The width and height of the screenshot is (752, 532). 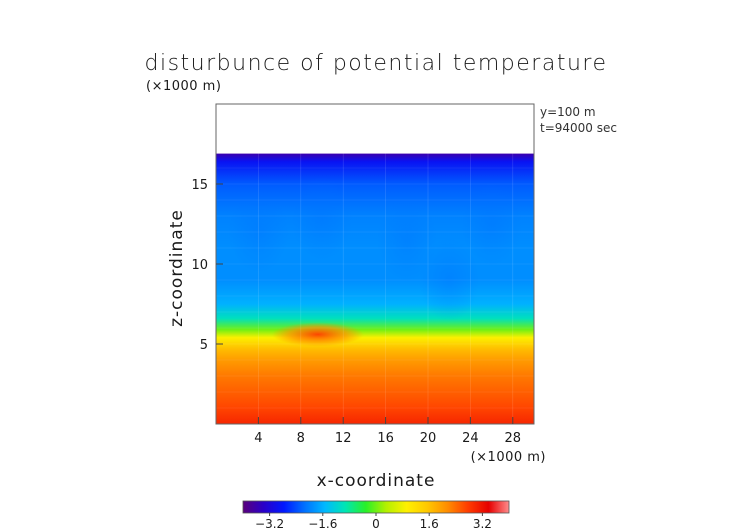 I want to click on z-axis-ticks: 5 10 15, so click(x=207, y=265).